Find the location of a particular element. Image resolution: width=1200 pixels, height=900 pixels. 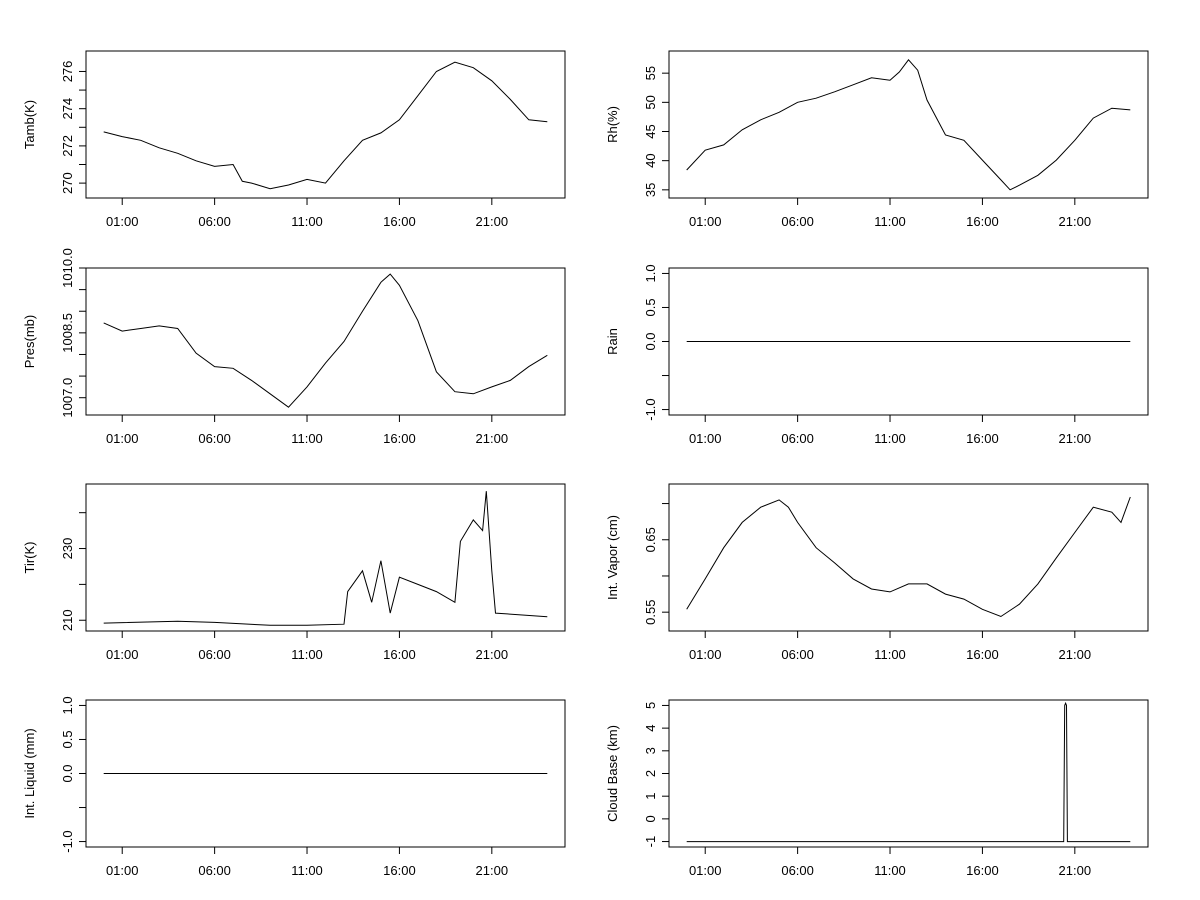

y-tick-label: -1 is located at coordinates (650, 842).